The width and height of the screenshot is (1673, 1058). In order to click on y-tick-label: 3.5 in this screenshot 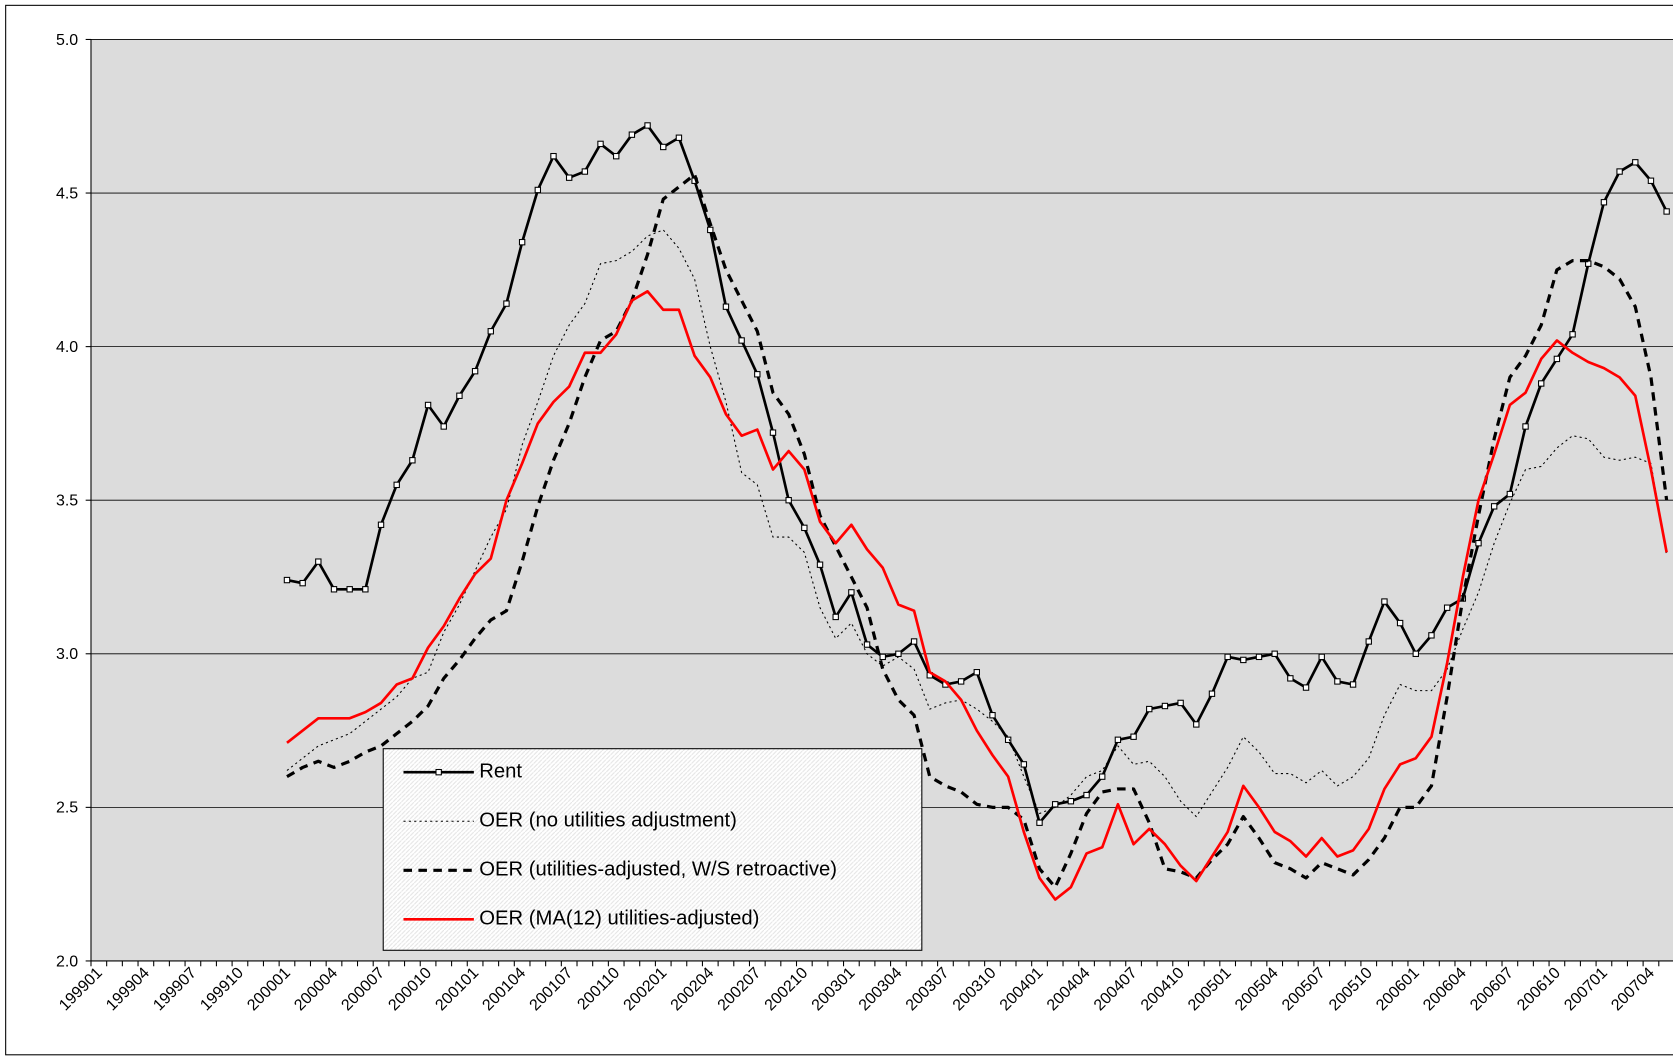, I will do `click(67, 501)`.